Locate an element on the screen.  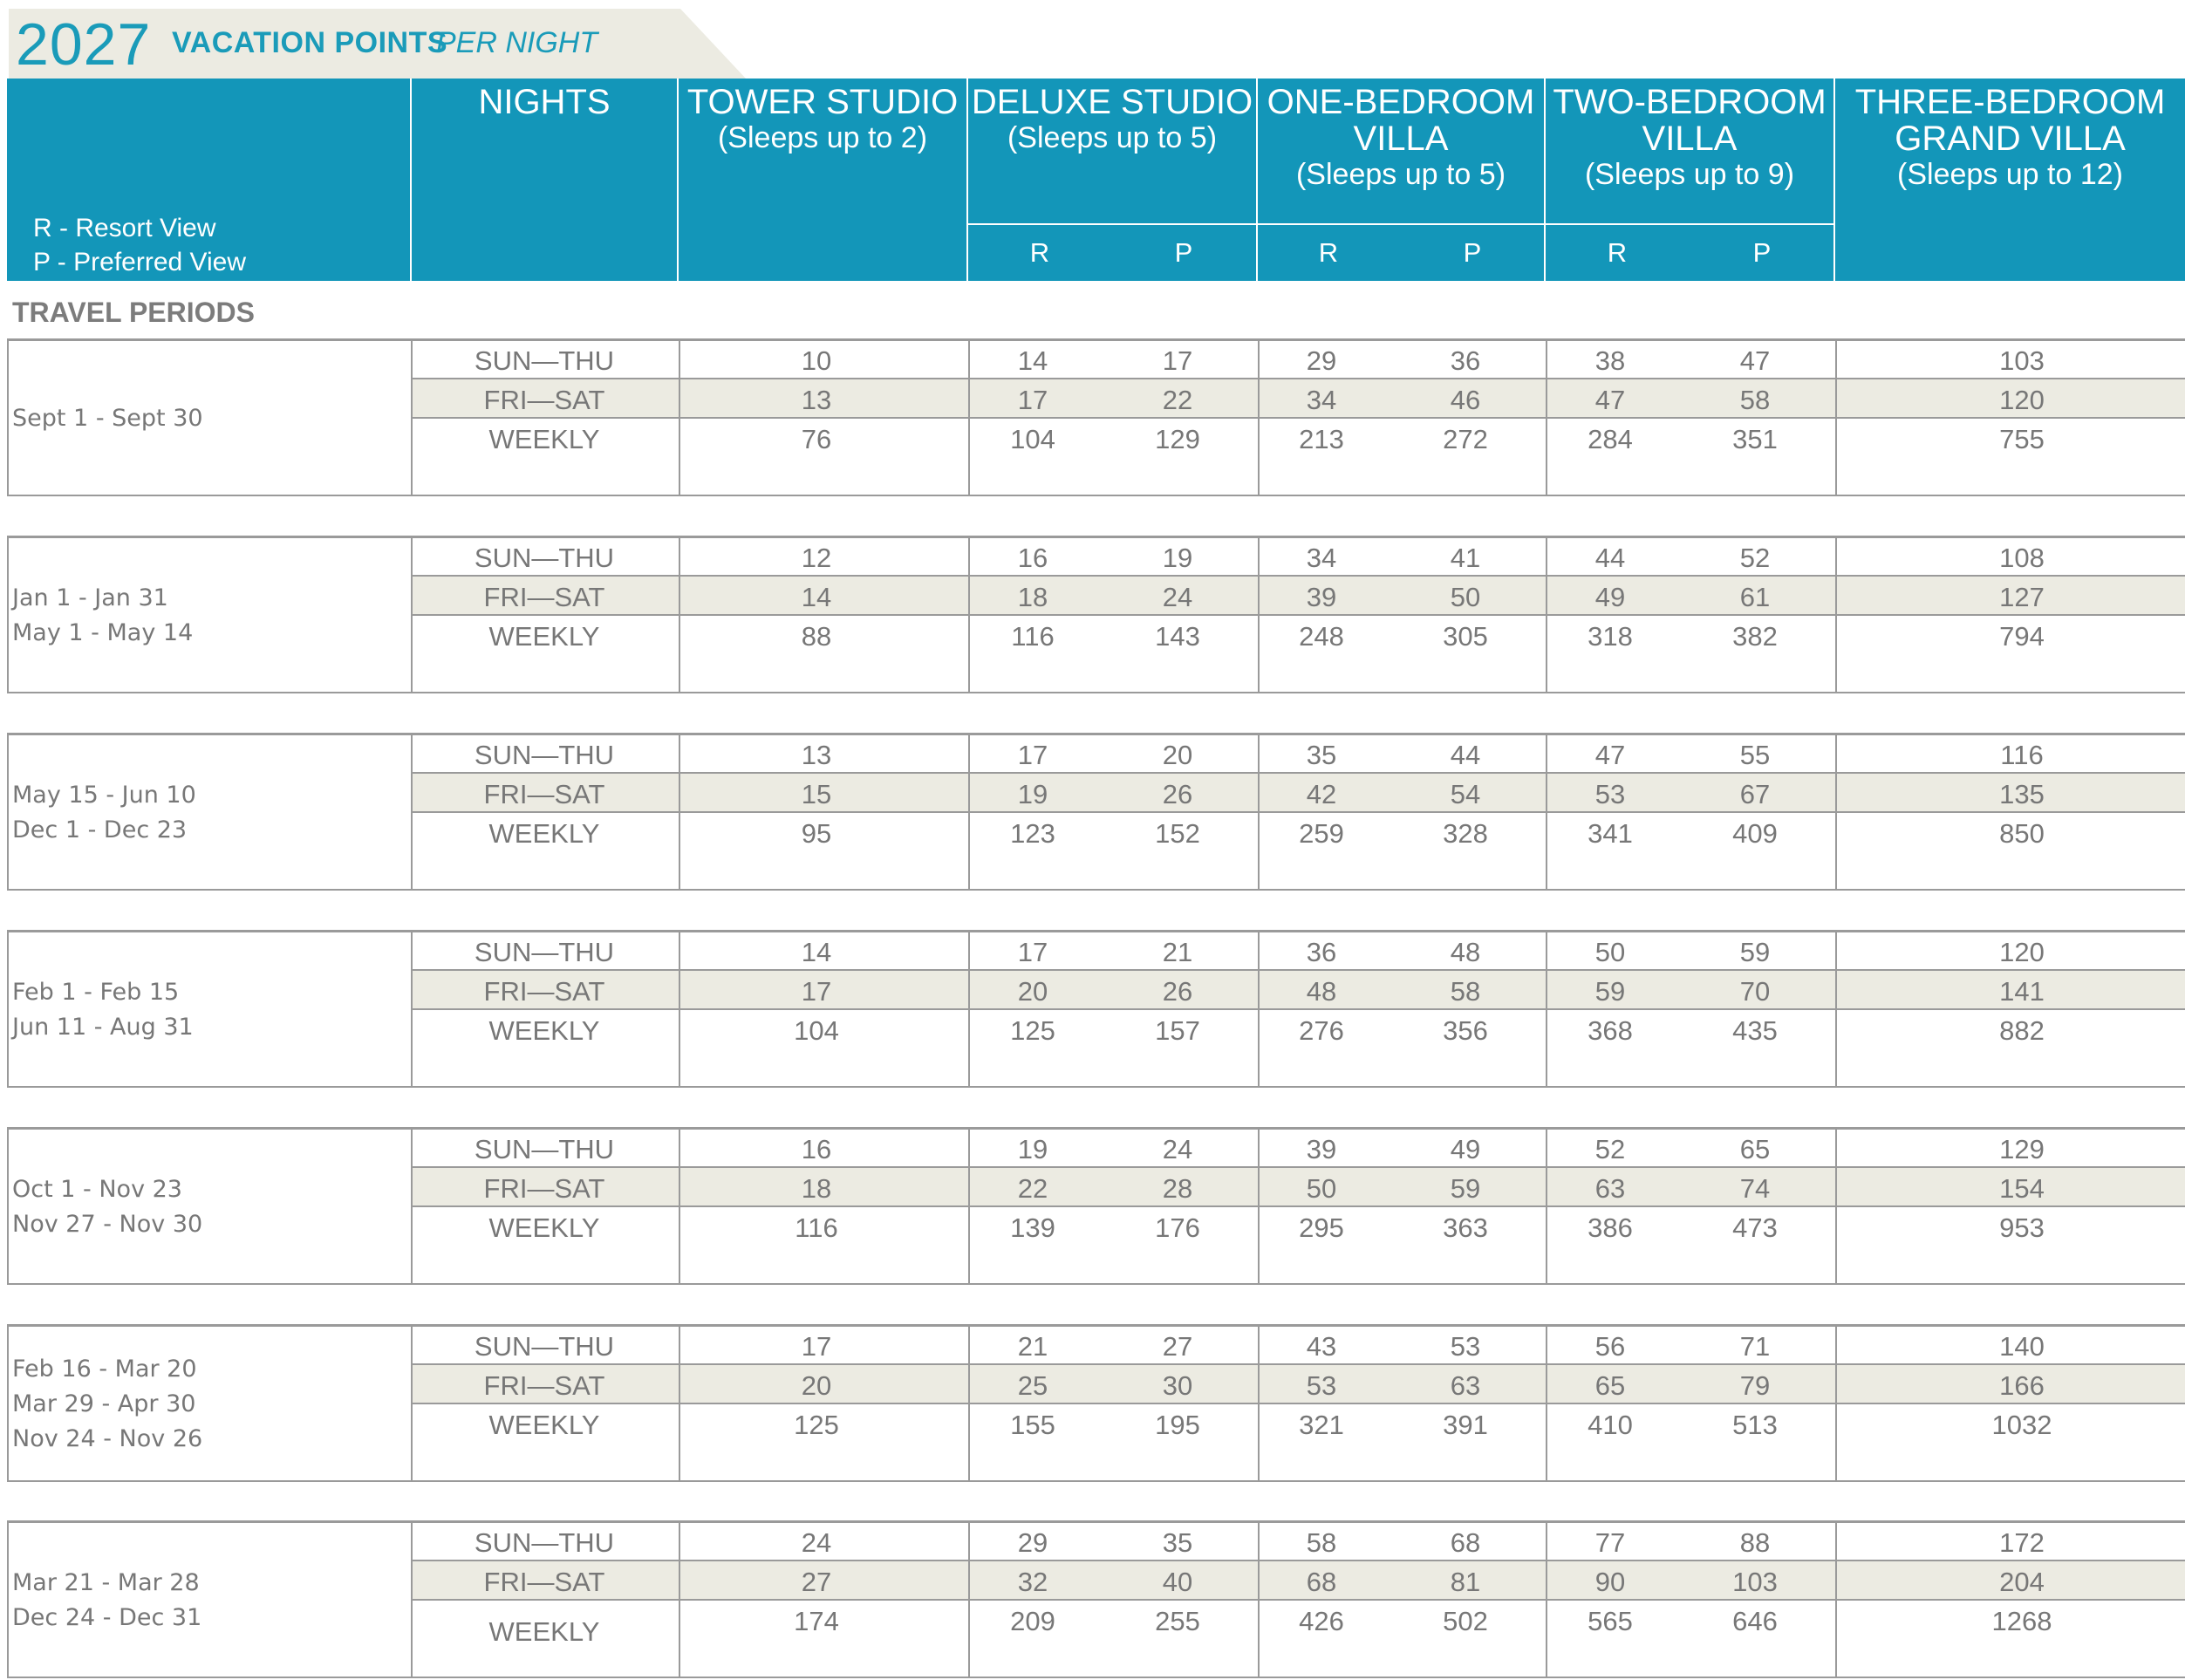
points-value: 209 is located at coordinates (1032, 1621).